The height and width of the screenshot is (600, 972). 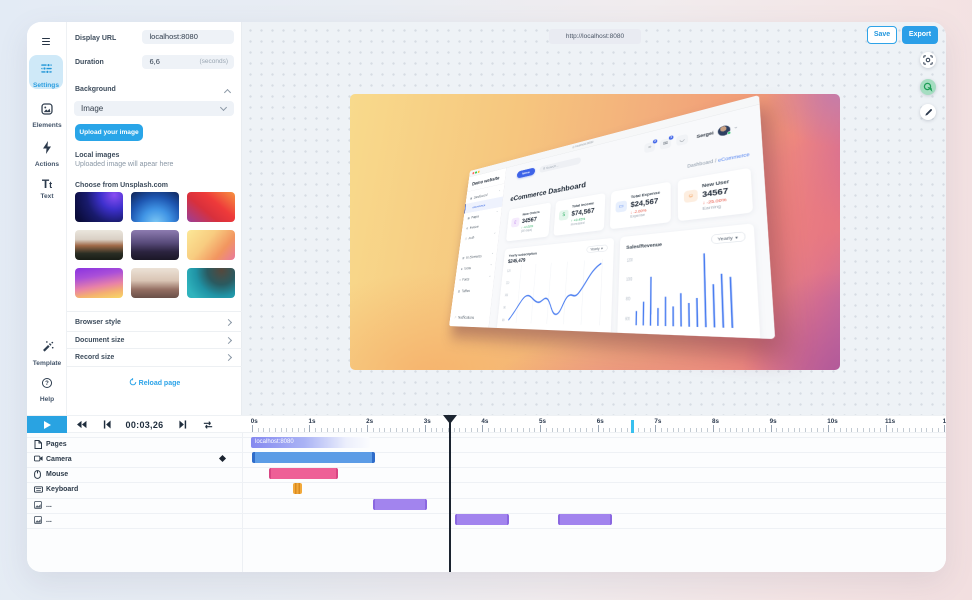 I want to click on svg-text: 90, so click(x=504, y=309).